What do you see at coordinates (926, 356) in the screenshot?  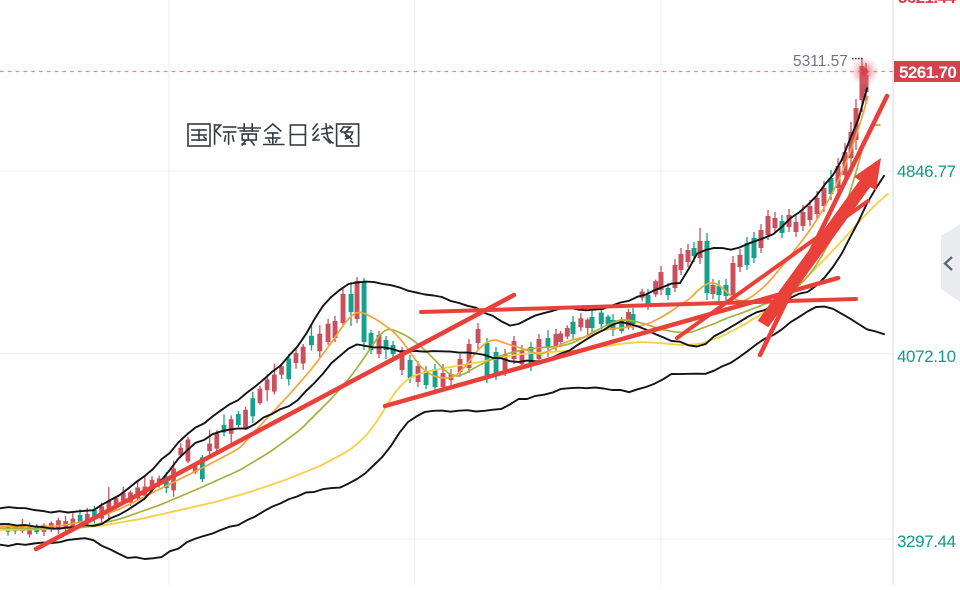 I see `svg-text: 4072.10` at bounding box center [926, 356].